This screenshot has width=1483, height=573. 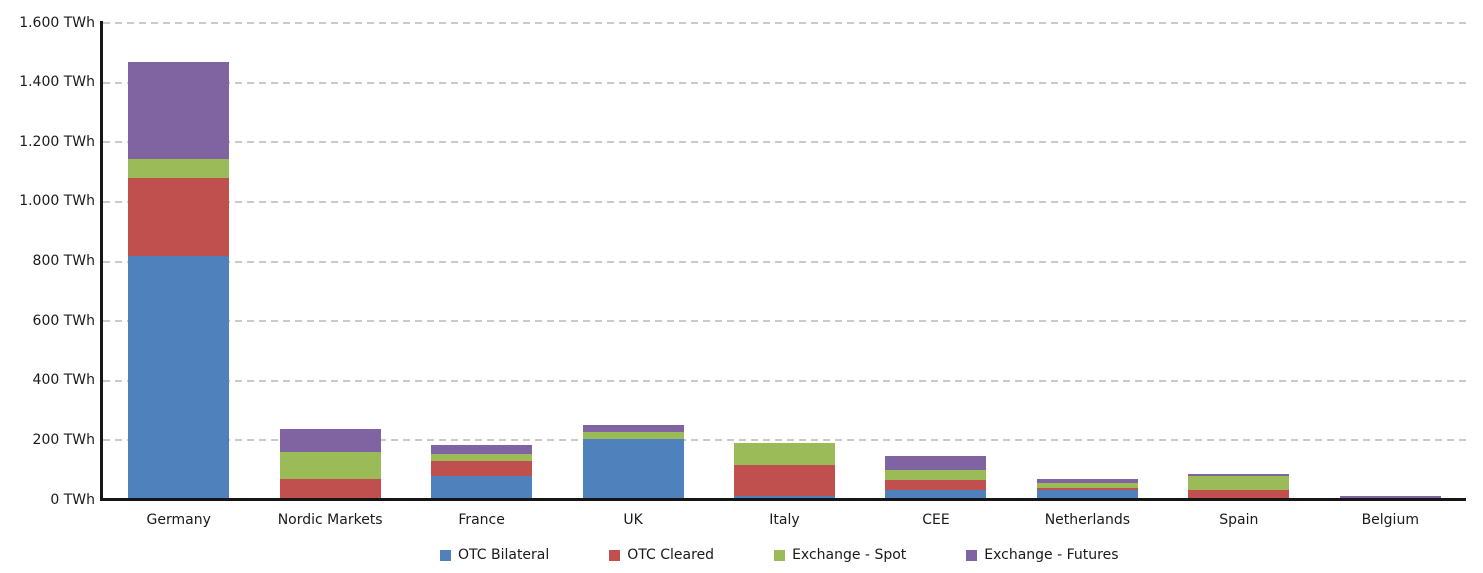 What do you see at coordinates (849, 555) in the screenshot?
I see `legend-label: Exchange - Spot` at bounding box center [849, 555].